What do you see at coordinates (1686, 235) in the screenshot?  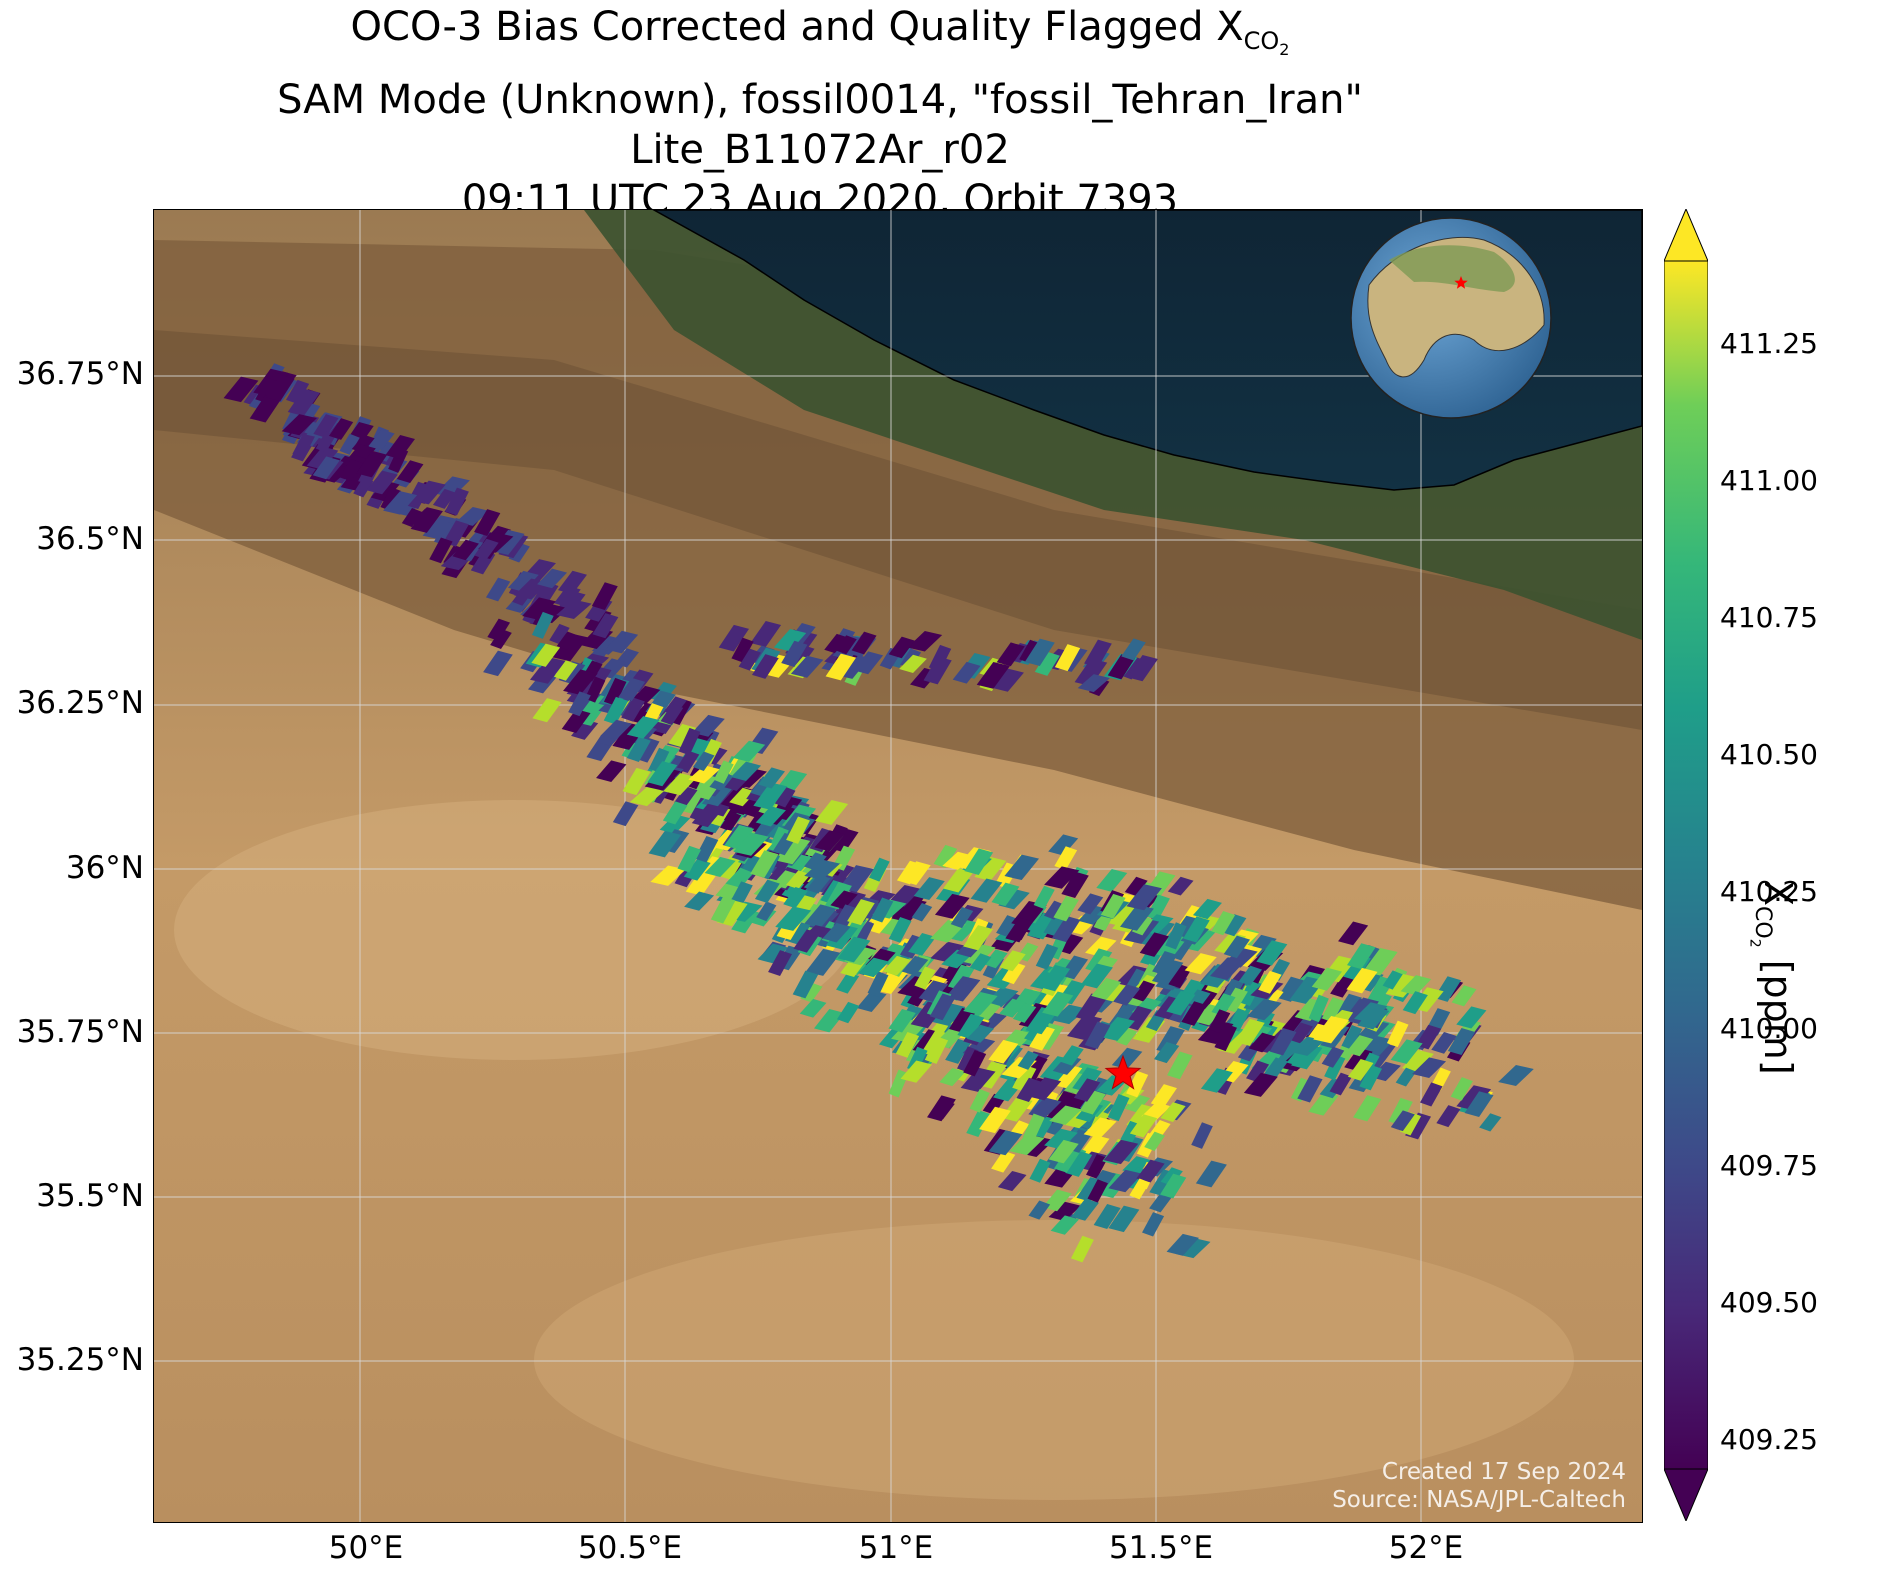 I see `colorbar-extend-max` at bounding box center [1686, 235].